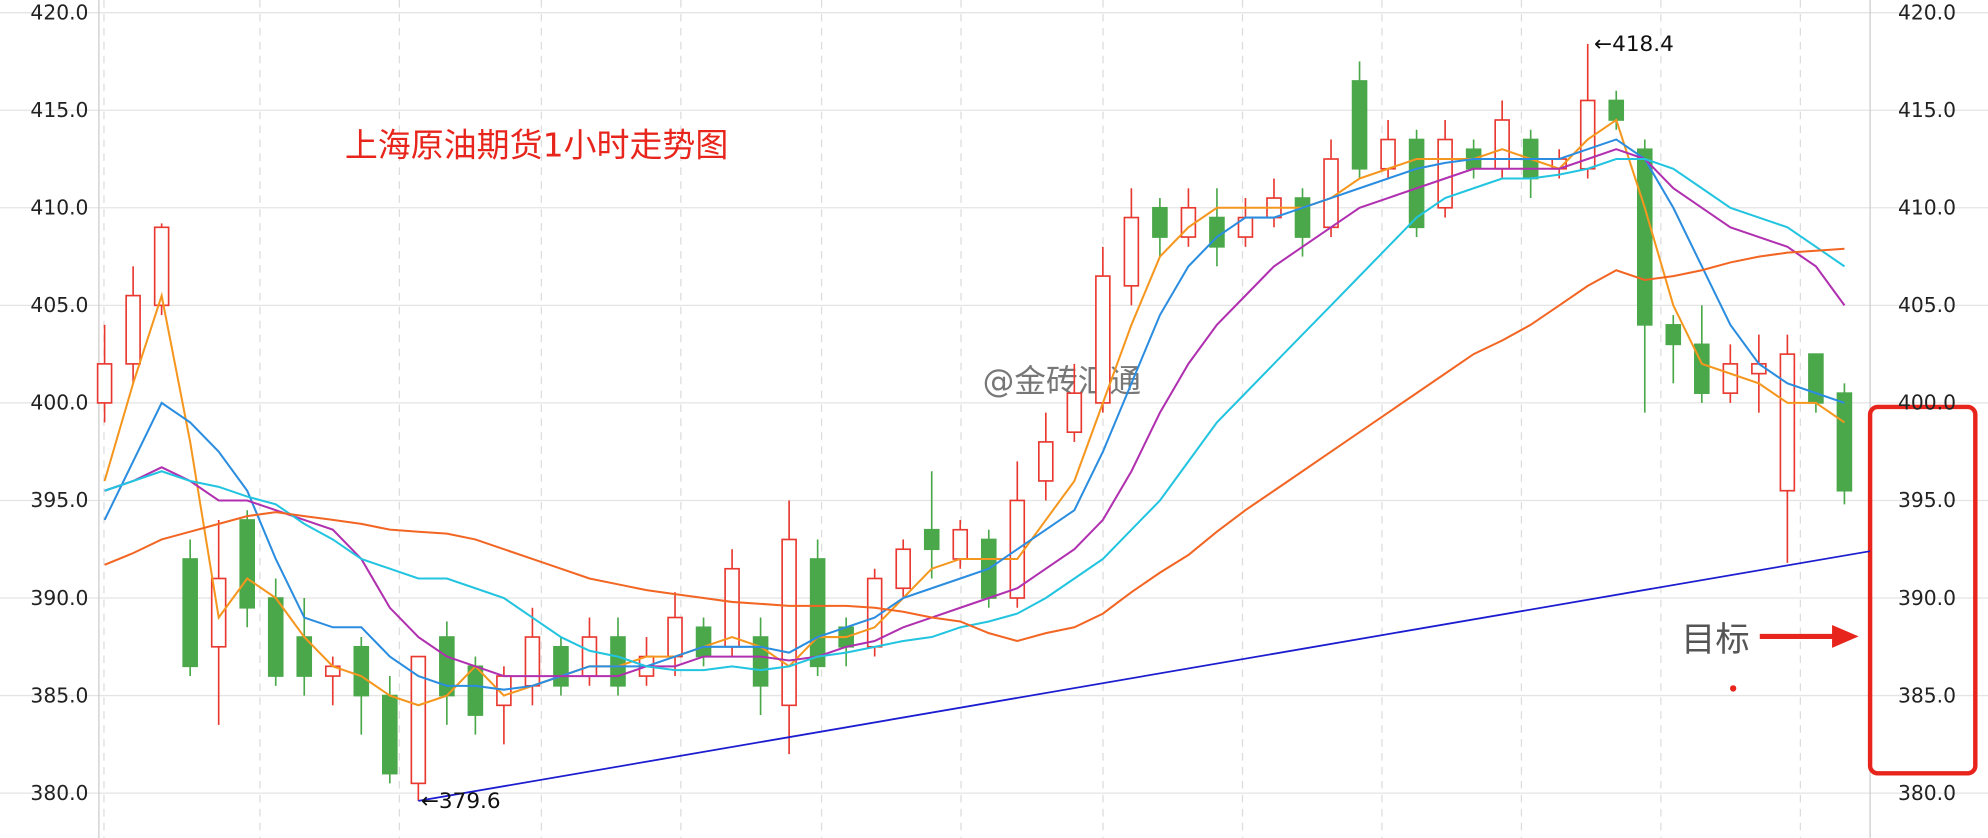  Describe the element at coordinates (1927, 403) in the screenshot. I see `y2-tick-label: 400.0` at that location.